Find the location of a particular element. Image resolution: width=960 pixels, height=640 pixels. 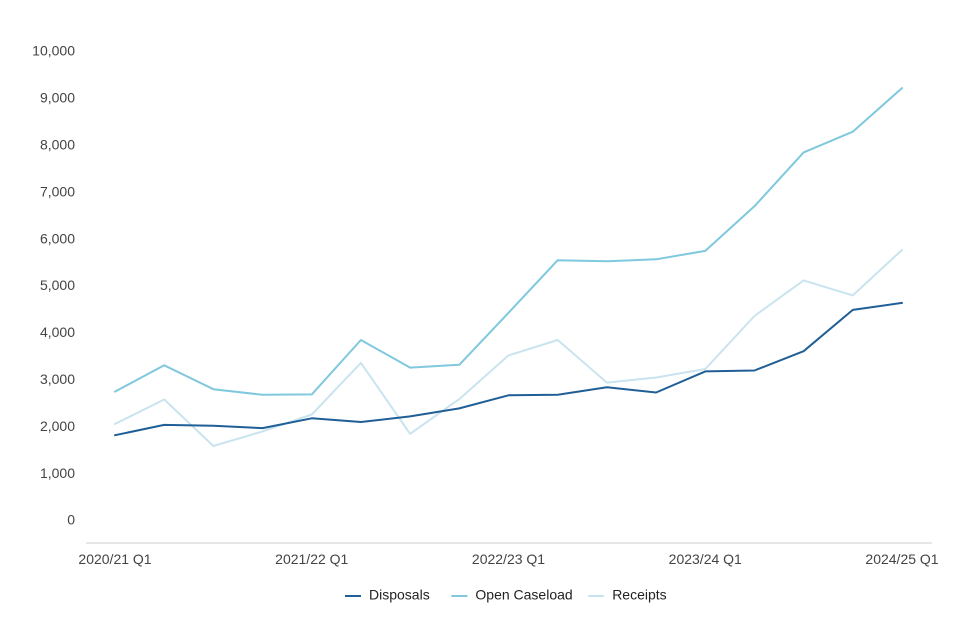

y-tick-label: 0 is located at coordinates (71, 520).